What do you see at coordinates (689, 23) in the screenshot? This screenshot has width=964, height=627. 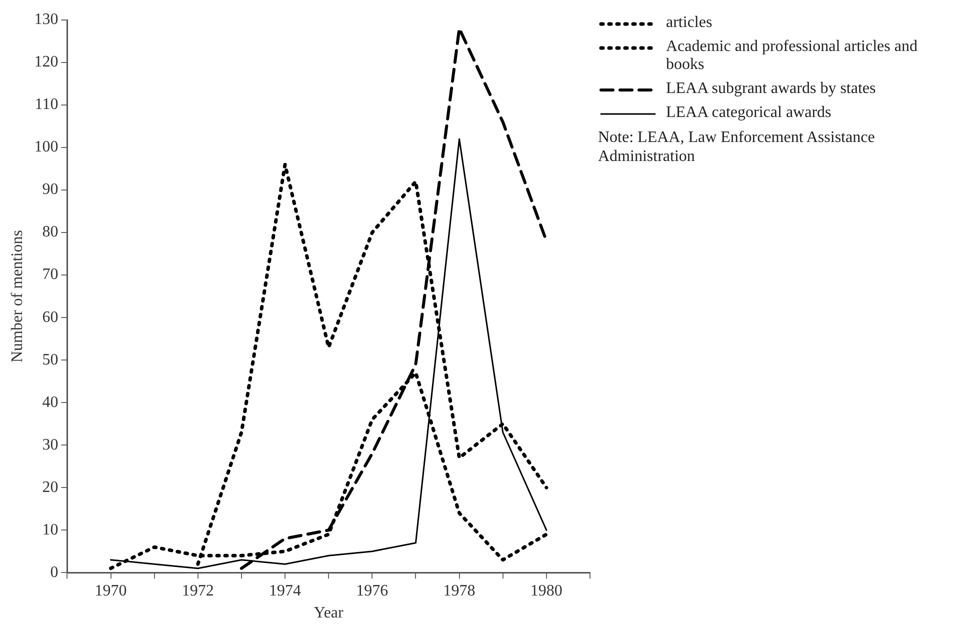 I see `legend-label: articles` at bounding box center [689, 23].